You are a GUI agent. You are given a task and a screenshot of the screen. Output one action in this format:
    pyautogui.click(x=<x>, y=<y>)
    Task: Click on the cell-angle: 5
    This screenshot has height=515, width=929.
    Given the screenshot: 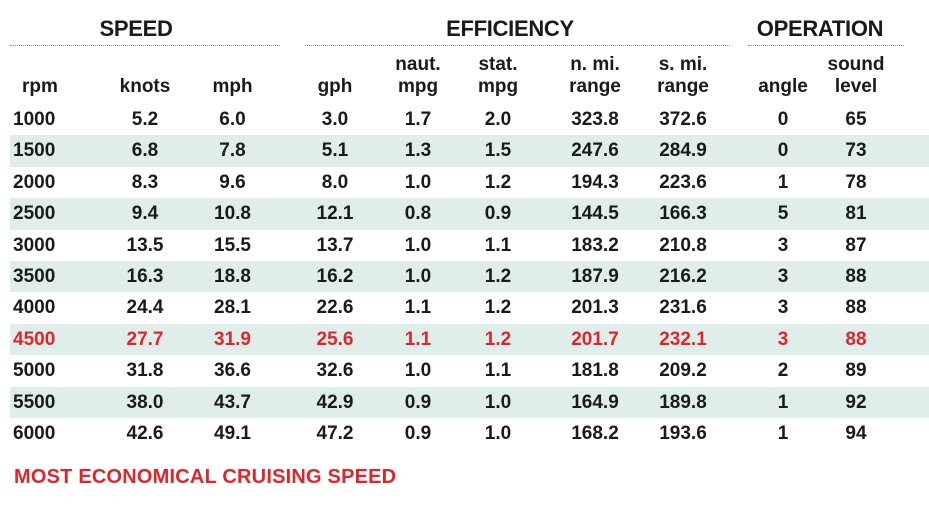 What is the action you would take?
    pyautogui.click(x=783, y=214)
    